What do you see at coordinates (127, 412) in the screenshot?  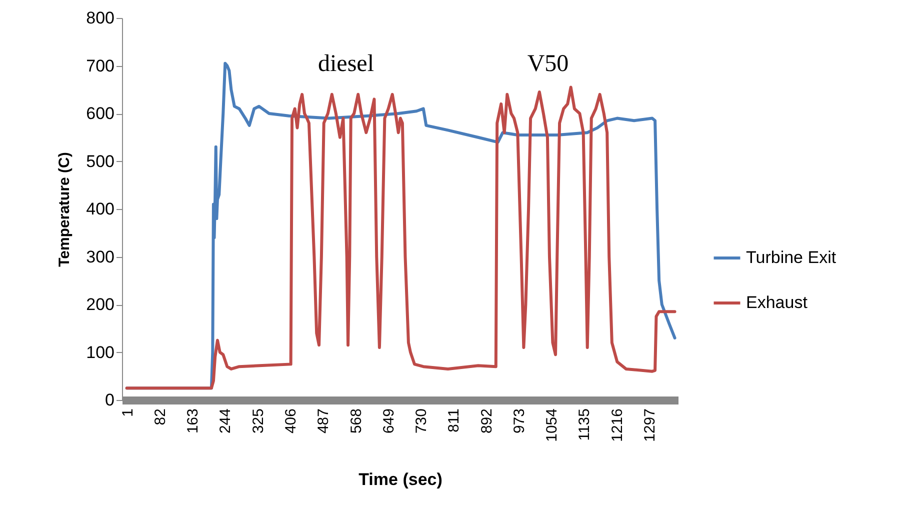 I see `x-tick-label: 1` at bounding box center [127, 412].